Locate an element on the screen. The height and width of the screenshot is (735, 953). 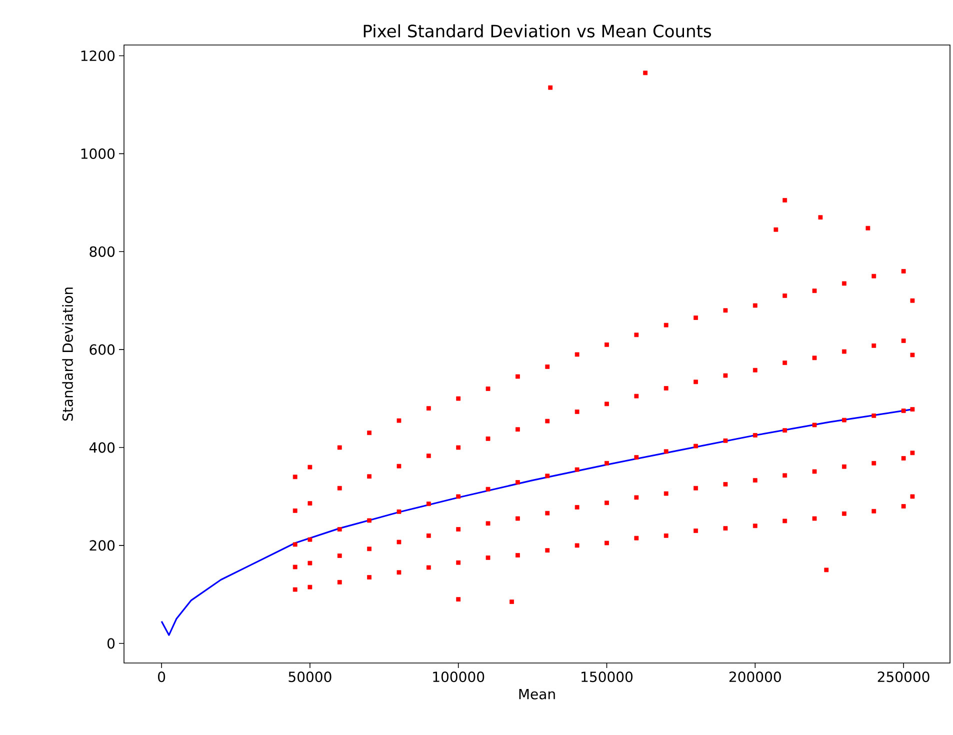
x-tick-label: 0 is located at coordinates (162, 677).